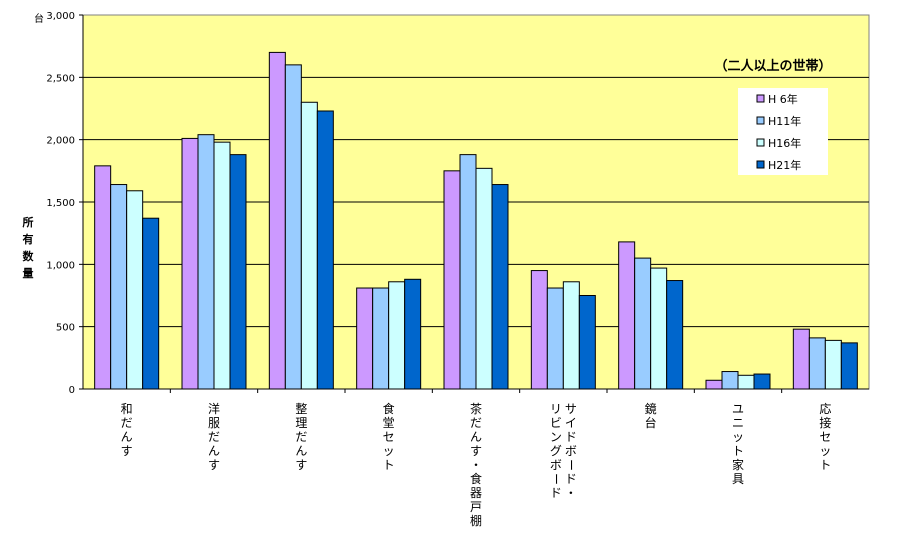 The image size is (897, 548). I want to click on legend-box, so click(783, 131).